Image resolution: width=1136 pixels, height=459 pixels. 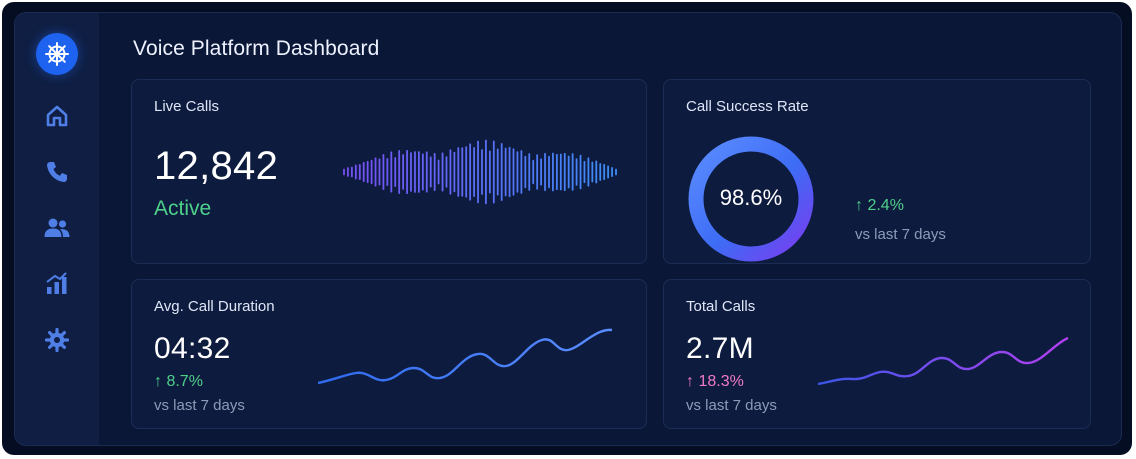 I want to click on avg-duration-label: Avg. Call Duration, so click(x=214, y=306).